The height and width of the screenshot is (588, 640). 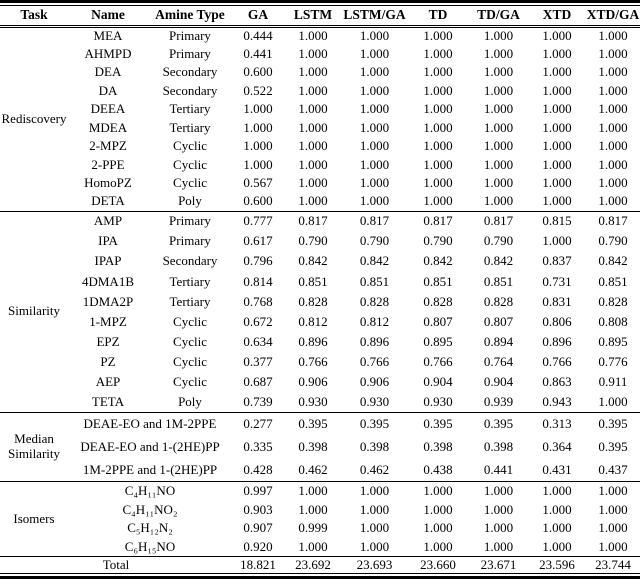 What do you see at coordinates (613, 382) in the screenshot?
I see `value-cell: 0.911` at bounding box center [613, 382].